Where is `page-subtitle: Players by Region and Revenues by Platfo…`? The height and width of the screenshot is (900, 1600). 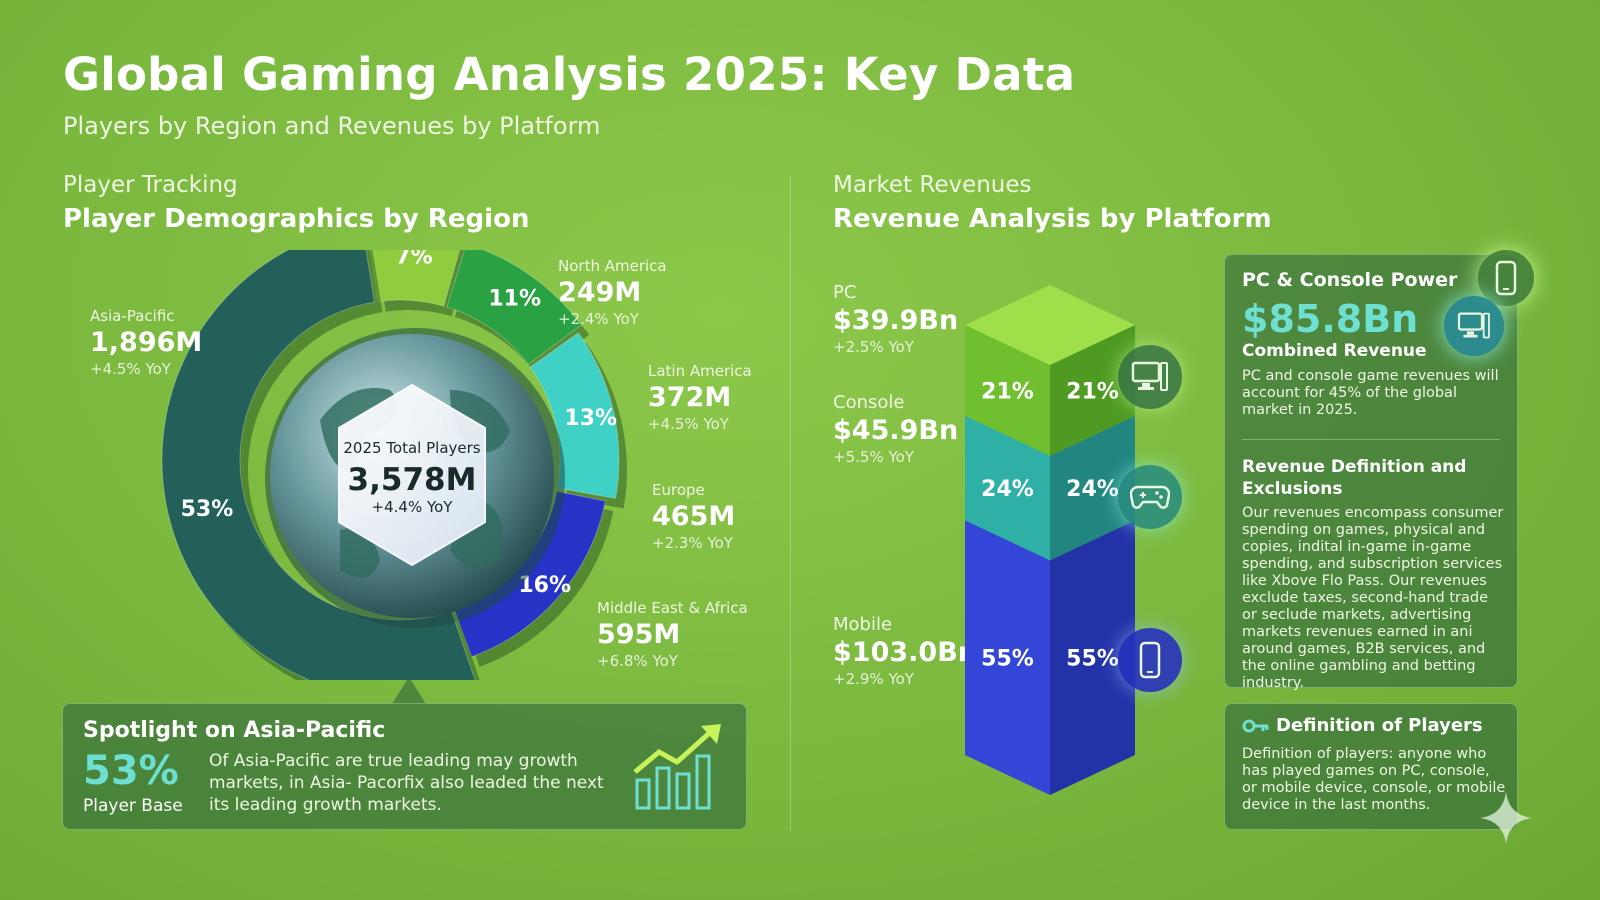 page-subtitle: Players by Region and Revenues by Platfo… is located at coordinates (332, 126).